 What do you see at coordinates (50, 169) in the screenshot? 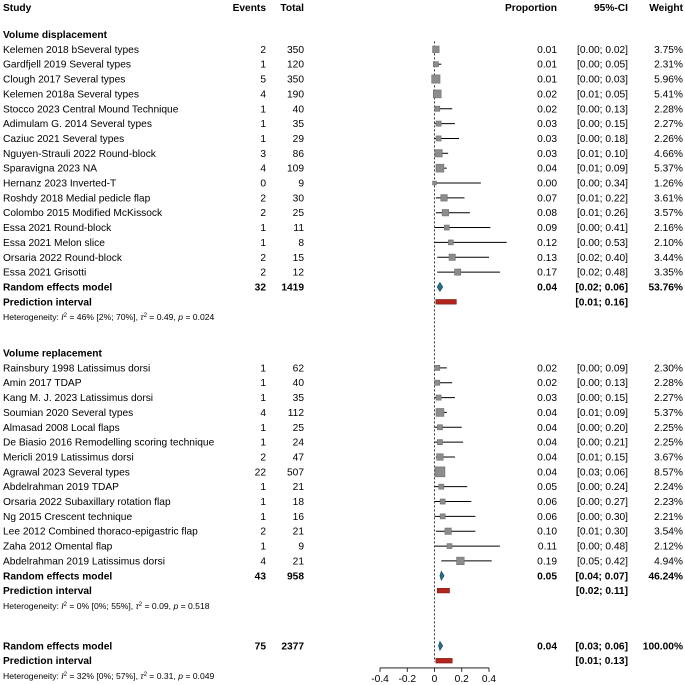
I see `study-label: Sparavigna 2023 NA` at bounding box center [50, 169].